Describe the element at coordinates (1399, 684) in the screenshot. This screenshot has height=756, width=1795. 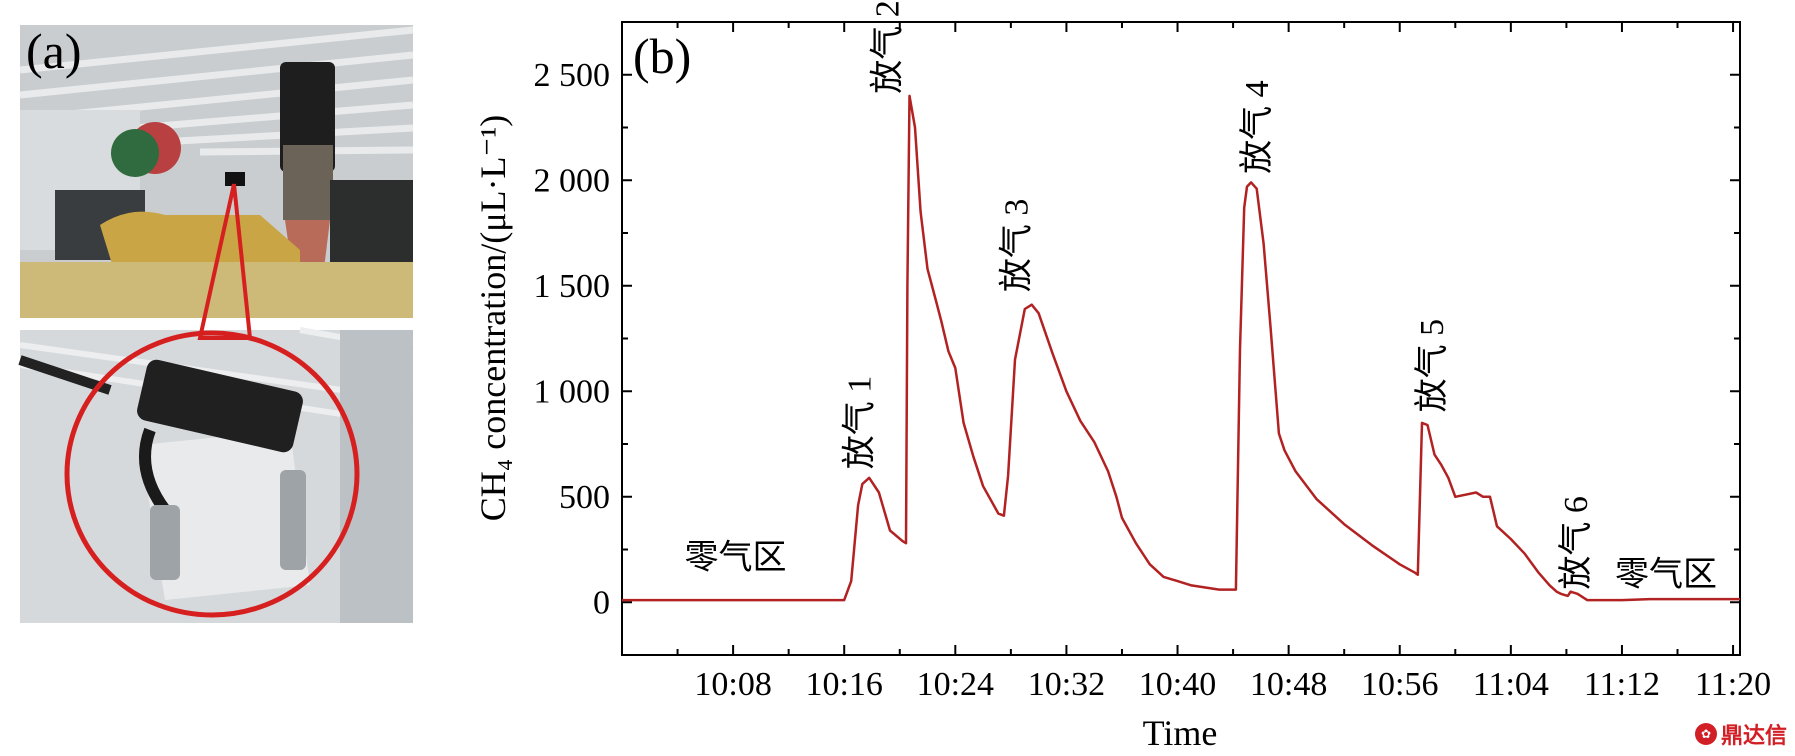
I see `x-tick-label-6: 10:56` at that location.